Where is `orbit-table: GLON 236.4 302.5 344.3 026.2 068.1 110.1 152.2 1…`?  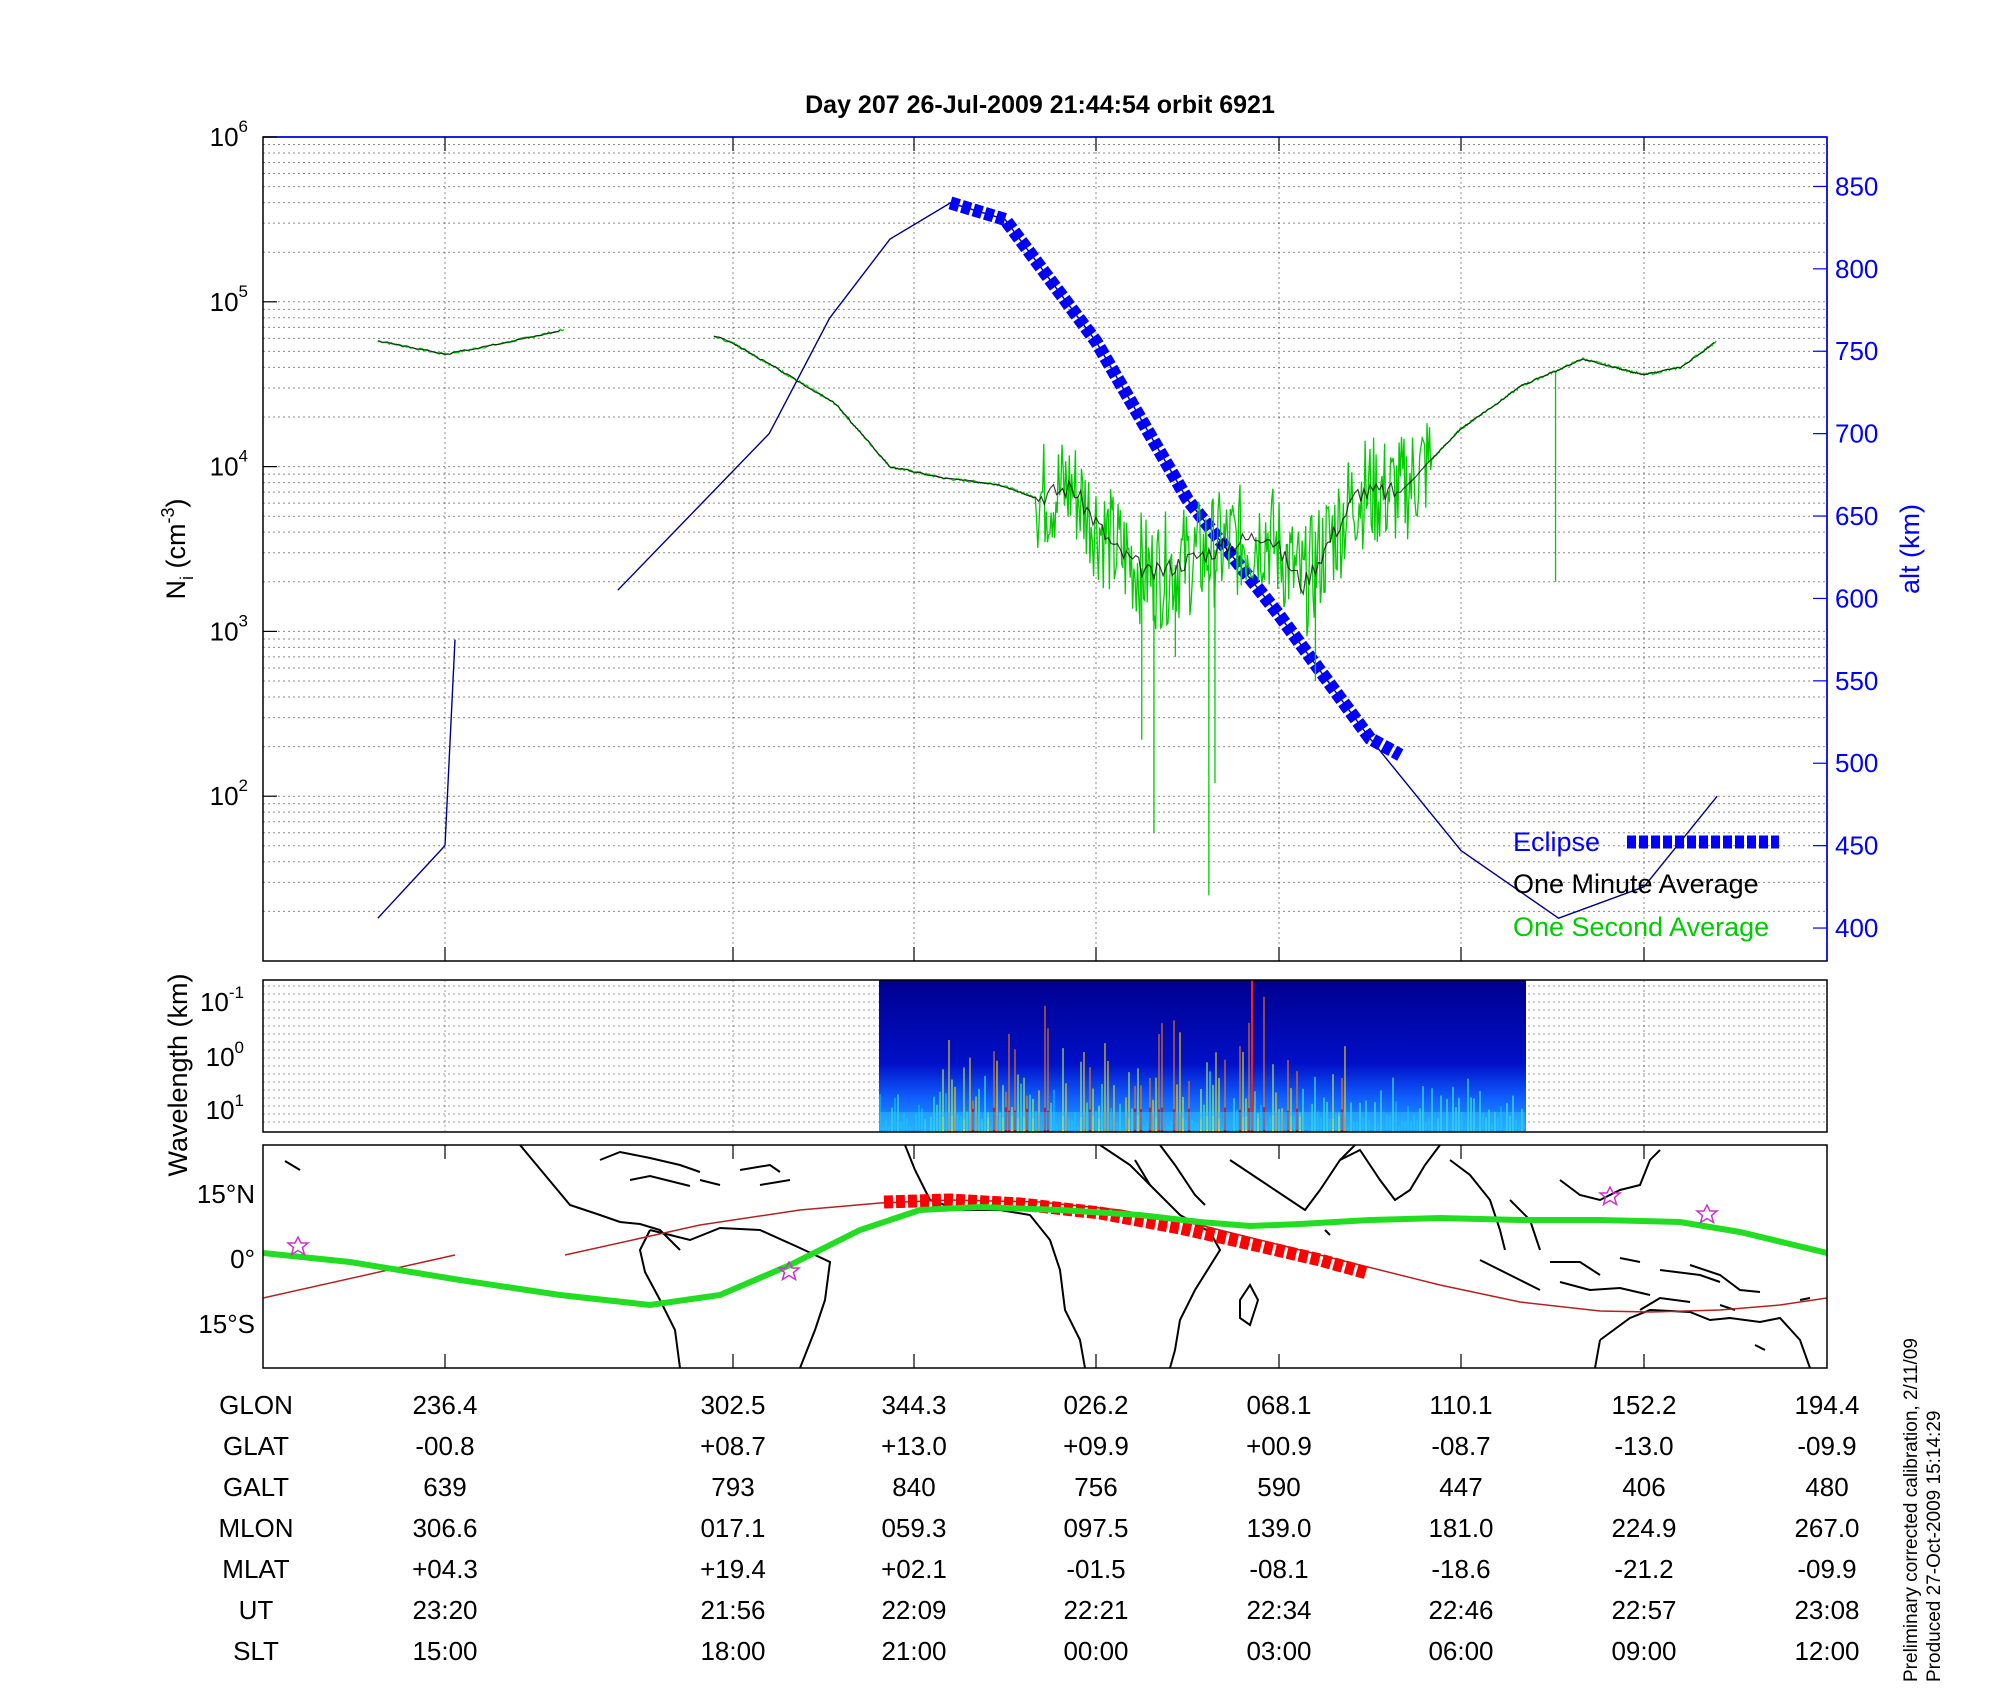 orbit-table: GLON 236.4 302.5 344.3 026.2 068.1 110.1 152.2 1… is located at coordinates (1038, 1528).